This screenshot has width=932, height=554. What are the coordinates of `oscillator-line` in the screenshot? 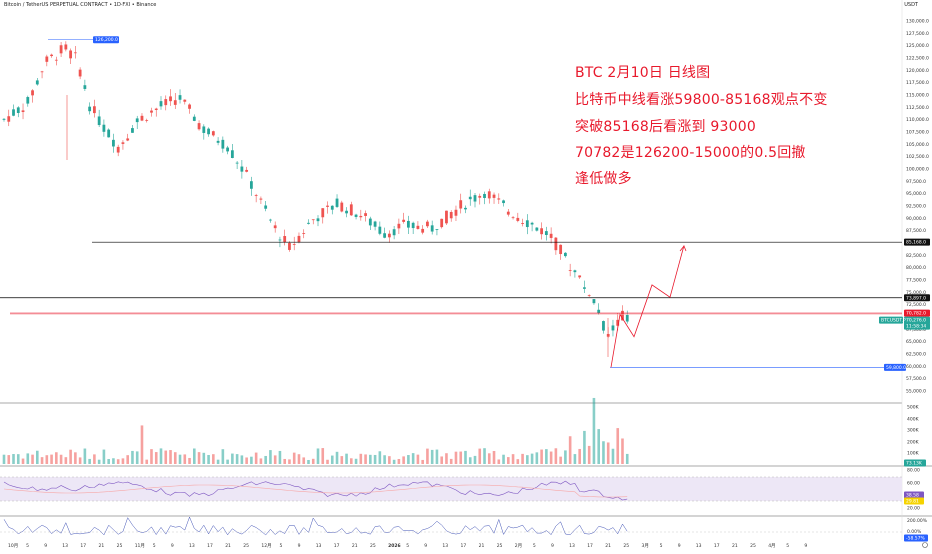 It's located at (315, 526).